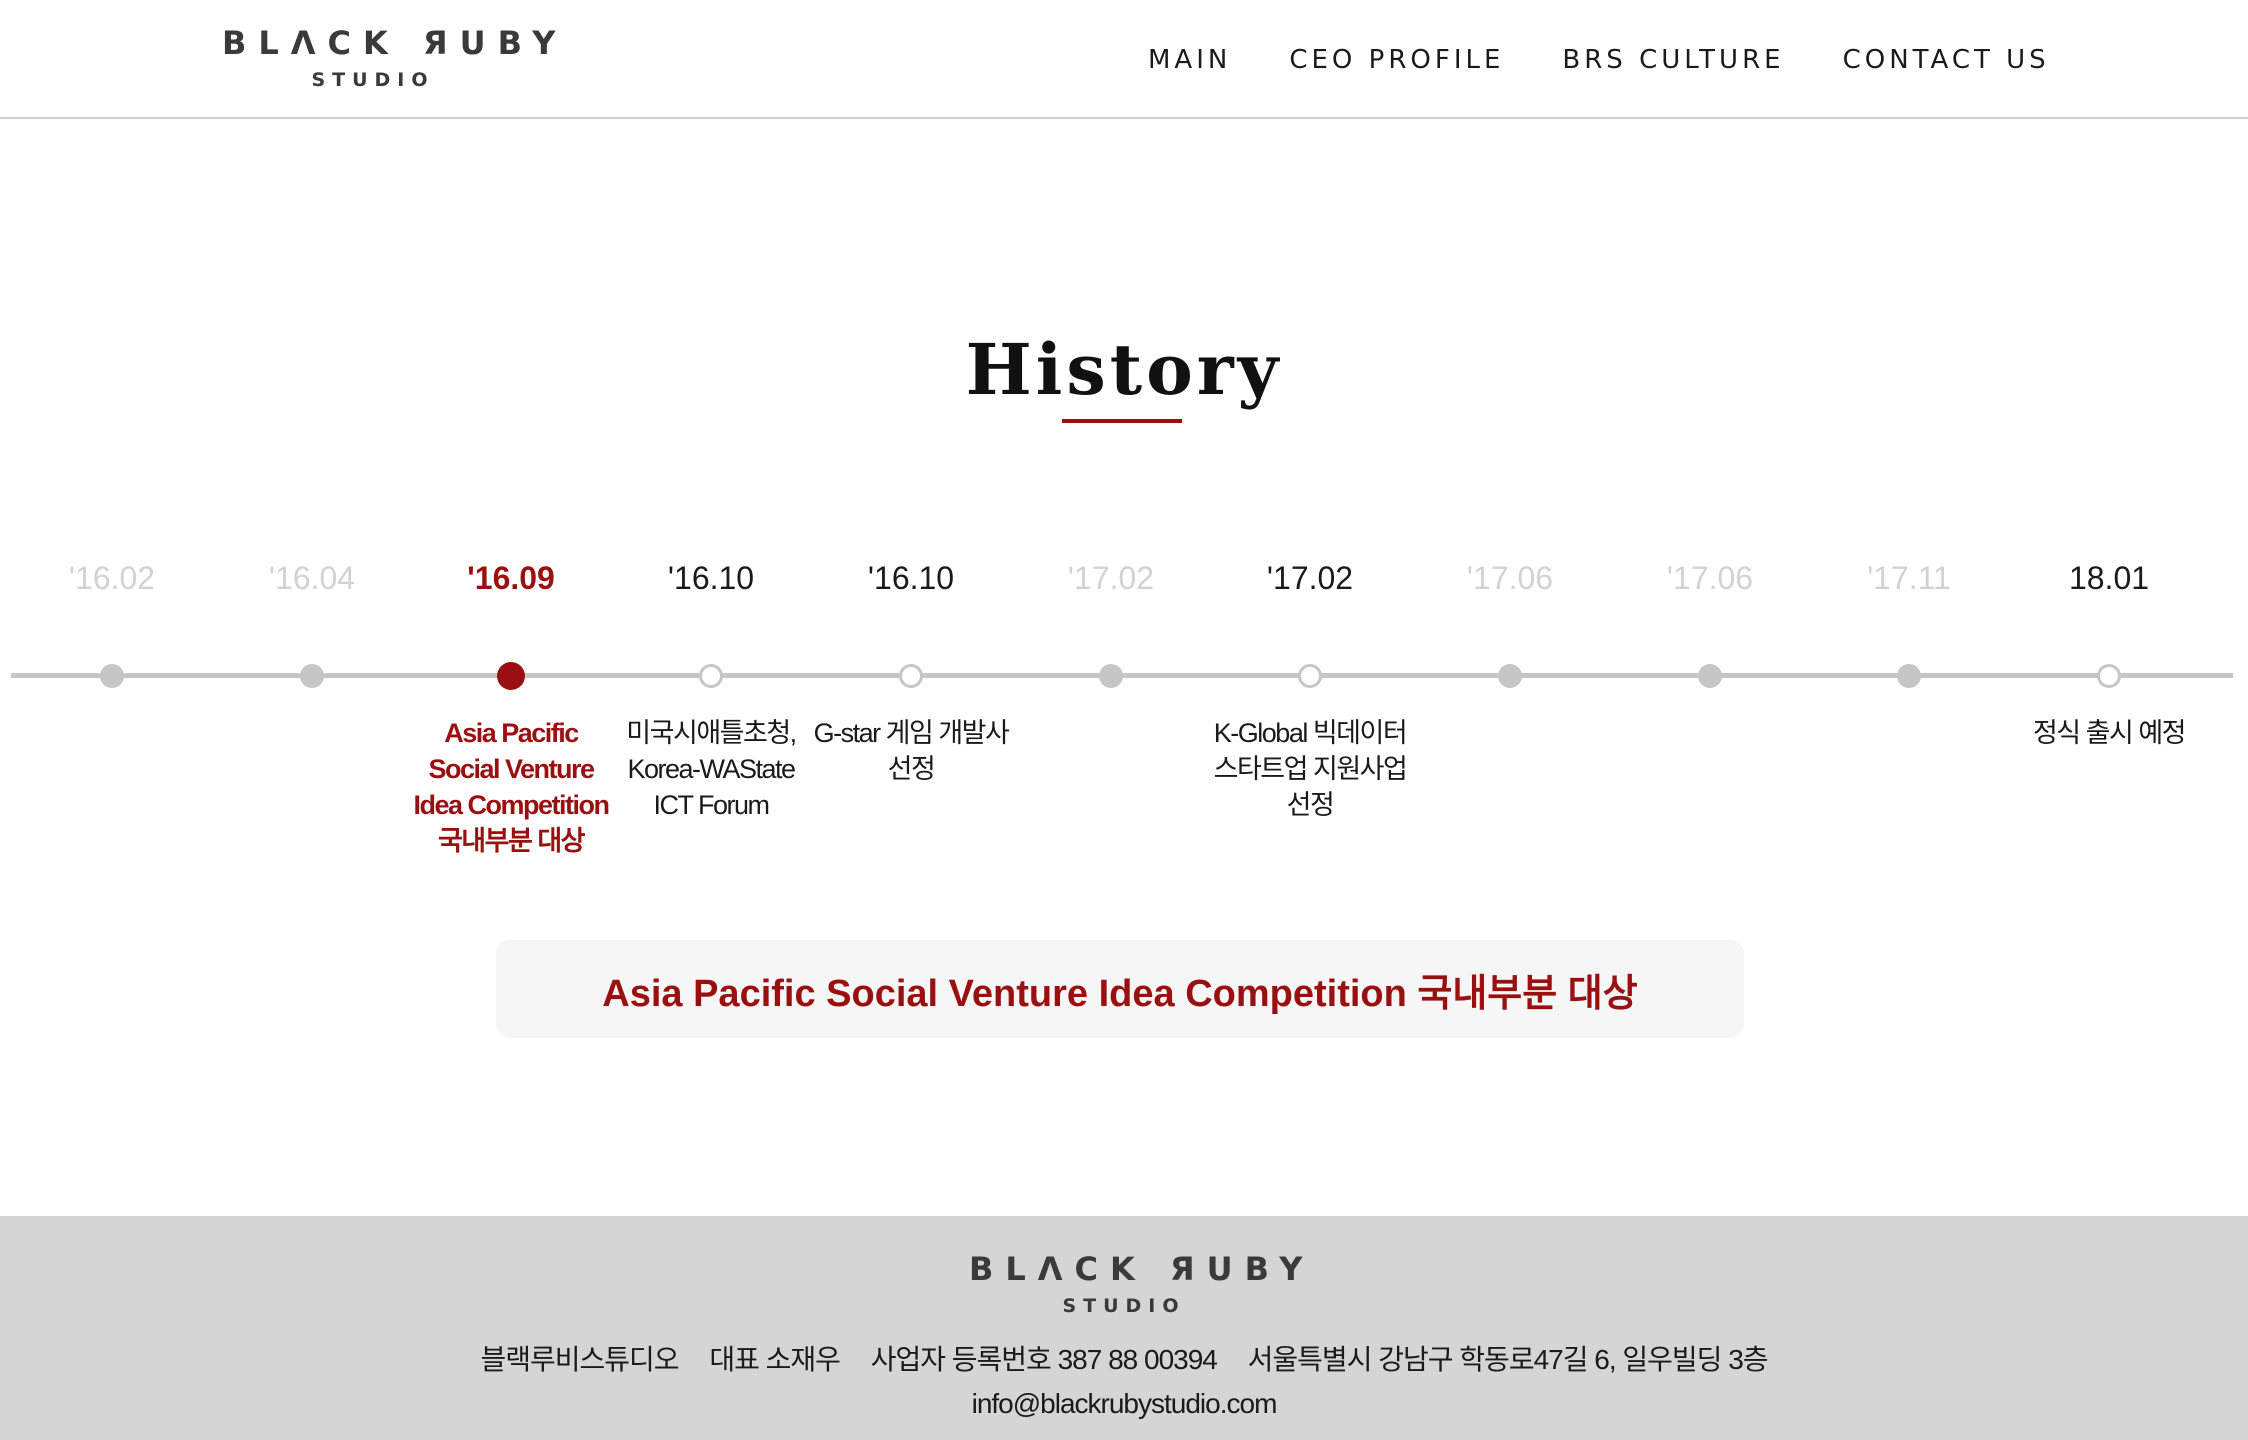  Describe the element at coordinates (1124, 1306) in the screenshot. I see `footer-logo-subtitle: STUDIO` at that location.